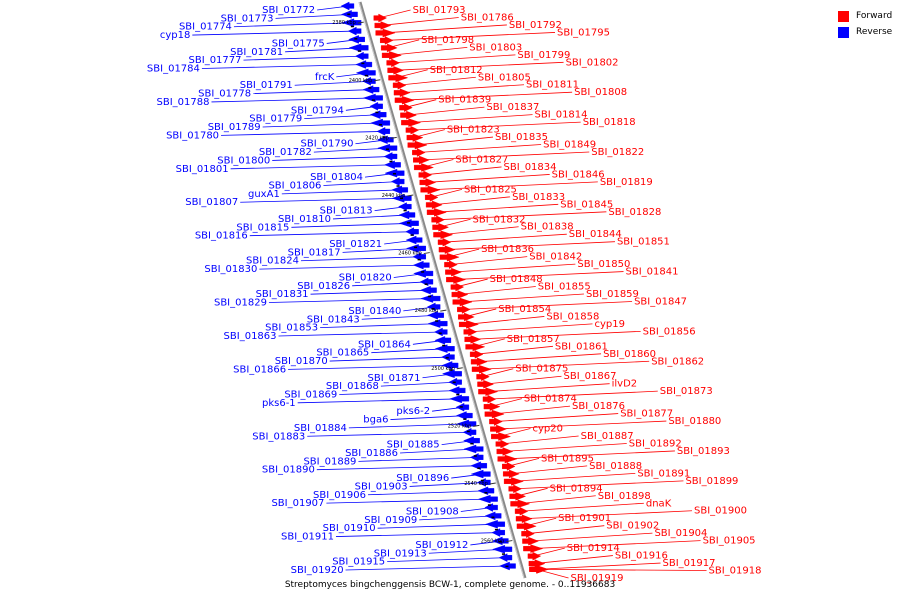  What do you see at coordinates (336, 177) in the screenshot?
I see `reverse-gene-label: SBI_01804` at bounding box center [336, 177].